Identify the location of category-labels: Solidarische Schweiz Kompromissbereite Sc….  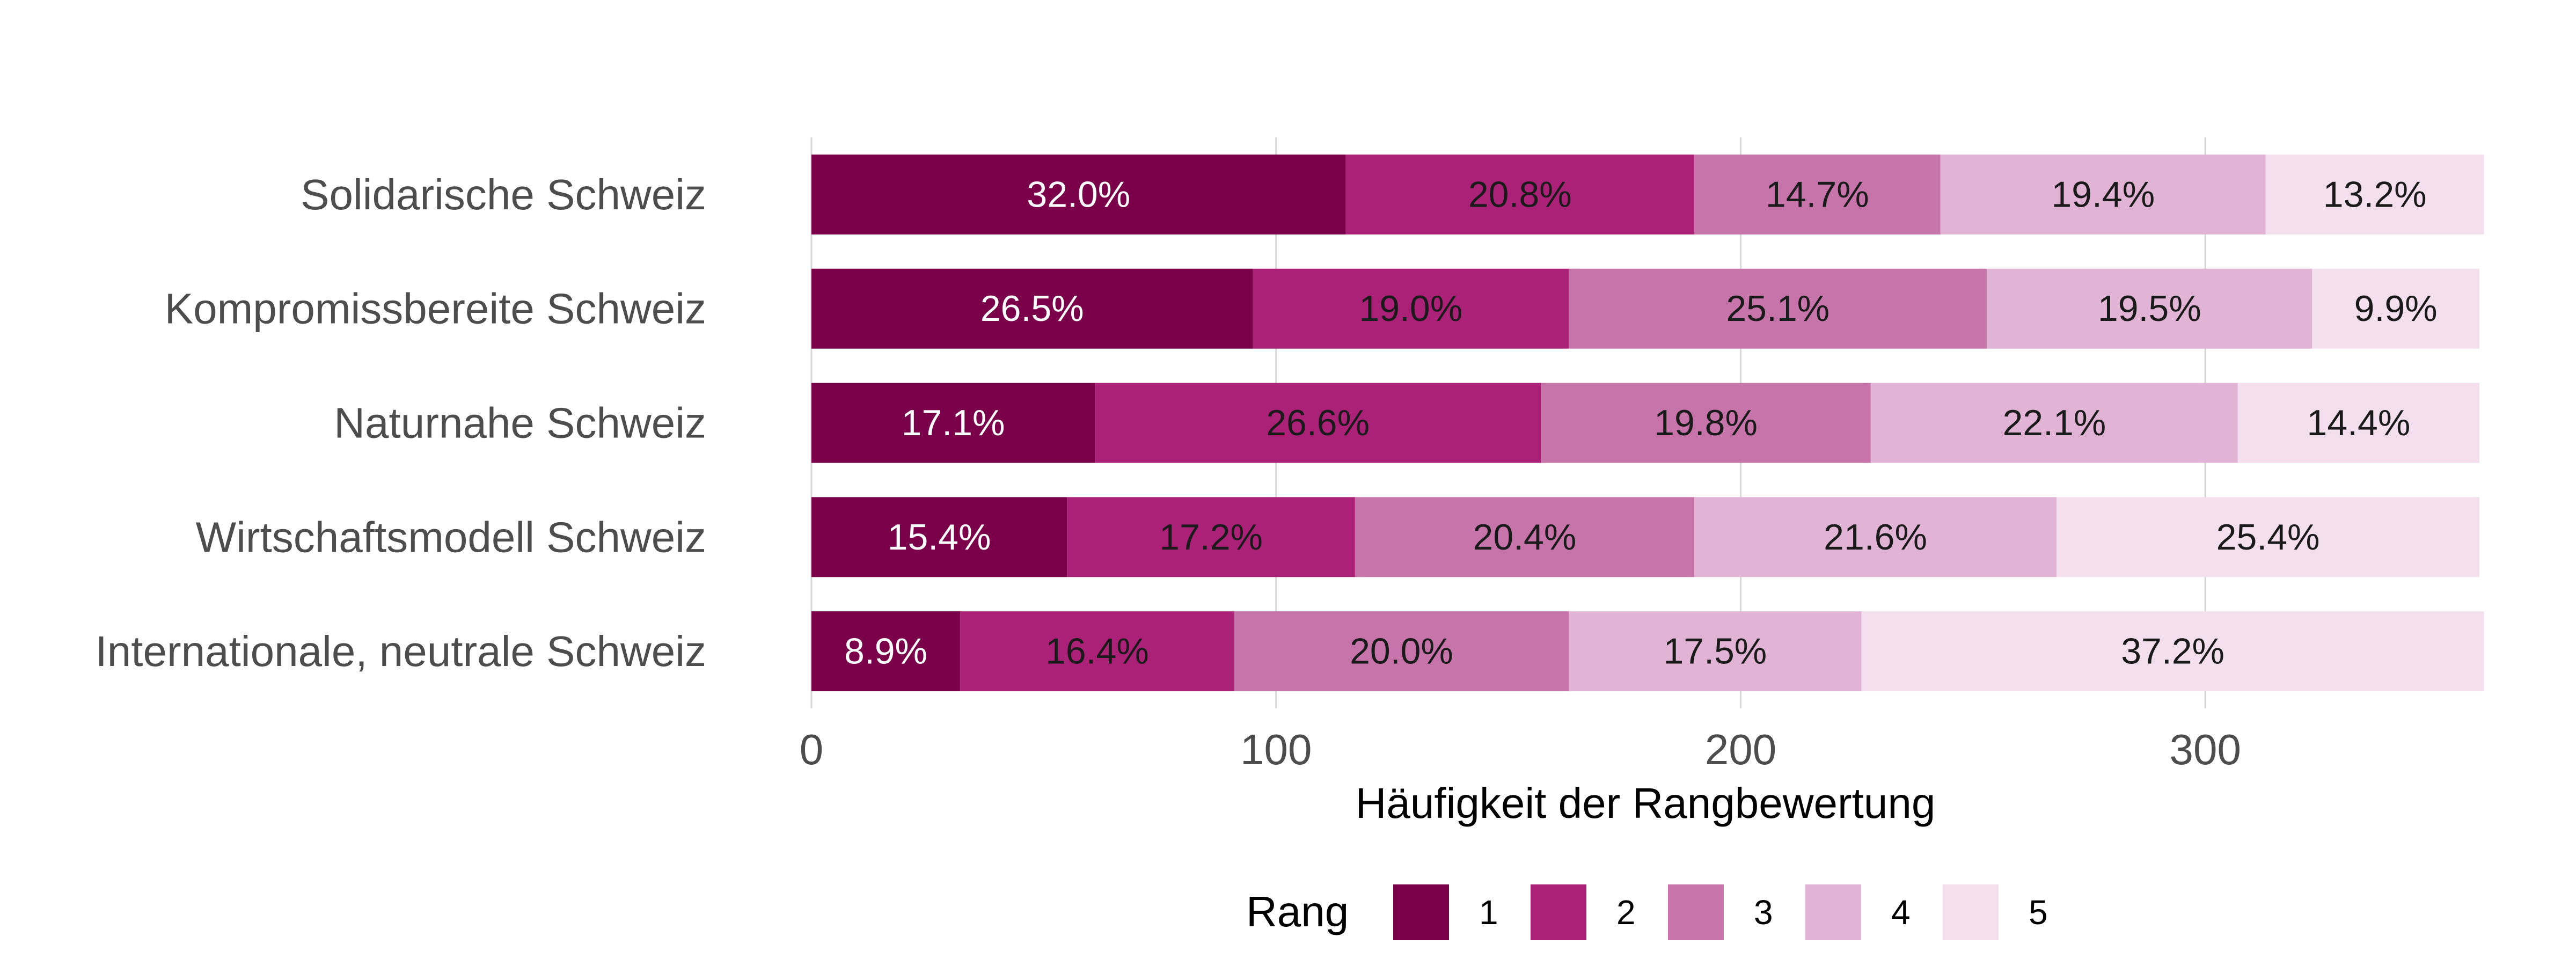
(401, 423).